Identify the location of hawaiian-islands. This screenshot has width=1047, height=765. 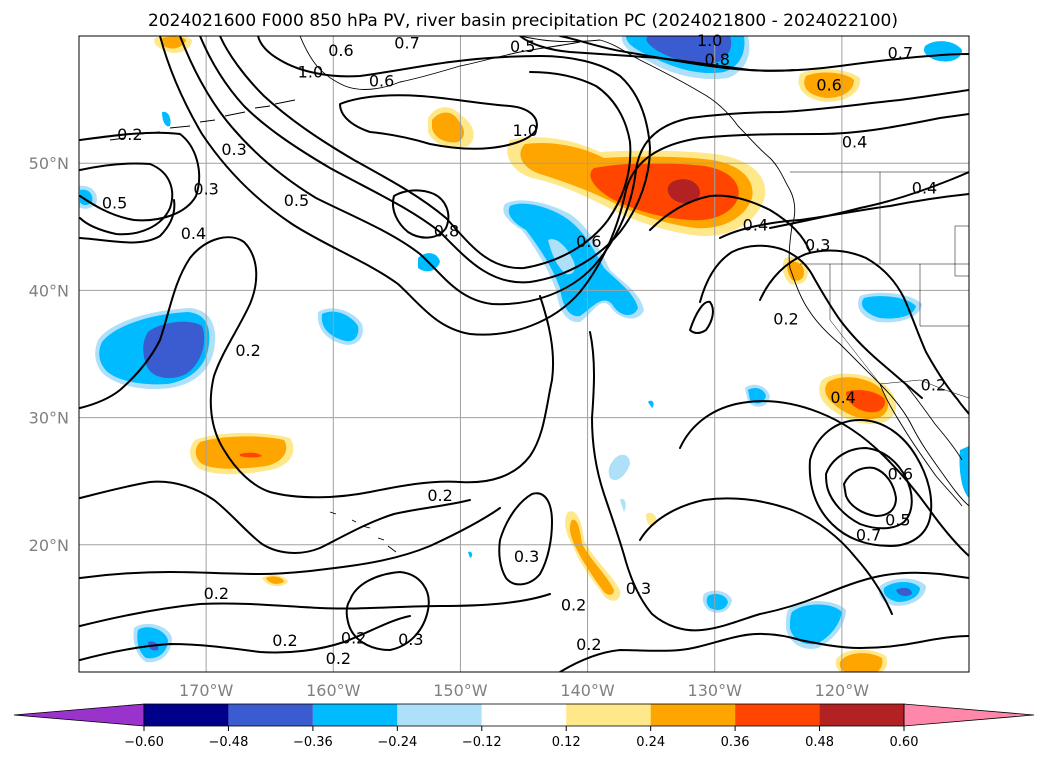
(363, 532).